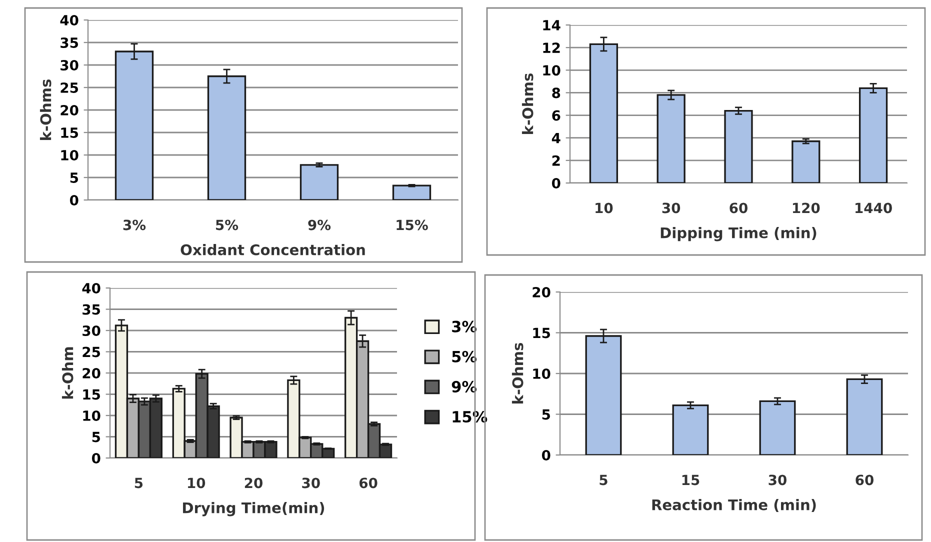 The image size is (931, 542). What do you see at coordinates (806, 208) in the screenshot?
I see `x-tick-label: 120` at bounding box center [806, 208].